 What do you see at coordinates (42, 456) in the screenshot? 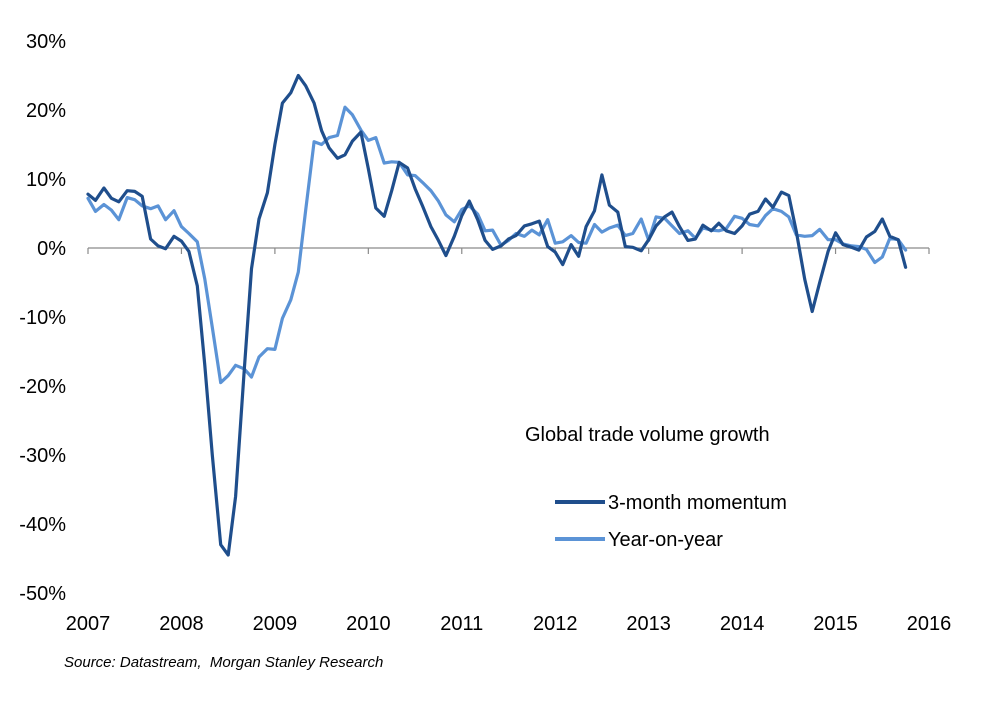
I see `y-tick-label: -30%` at bounding box center [42, 456].